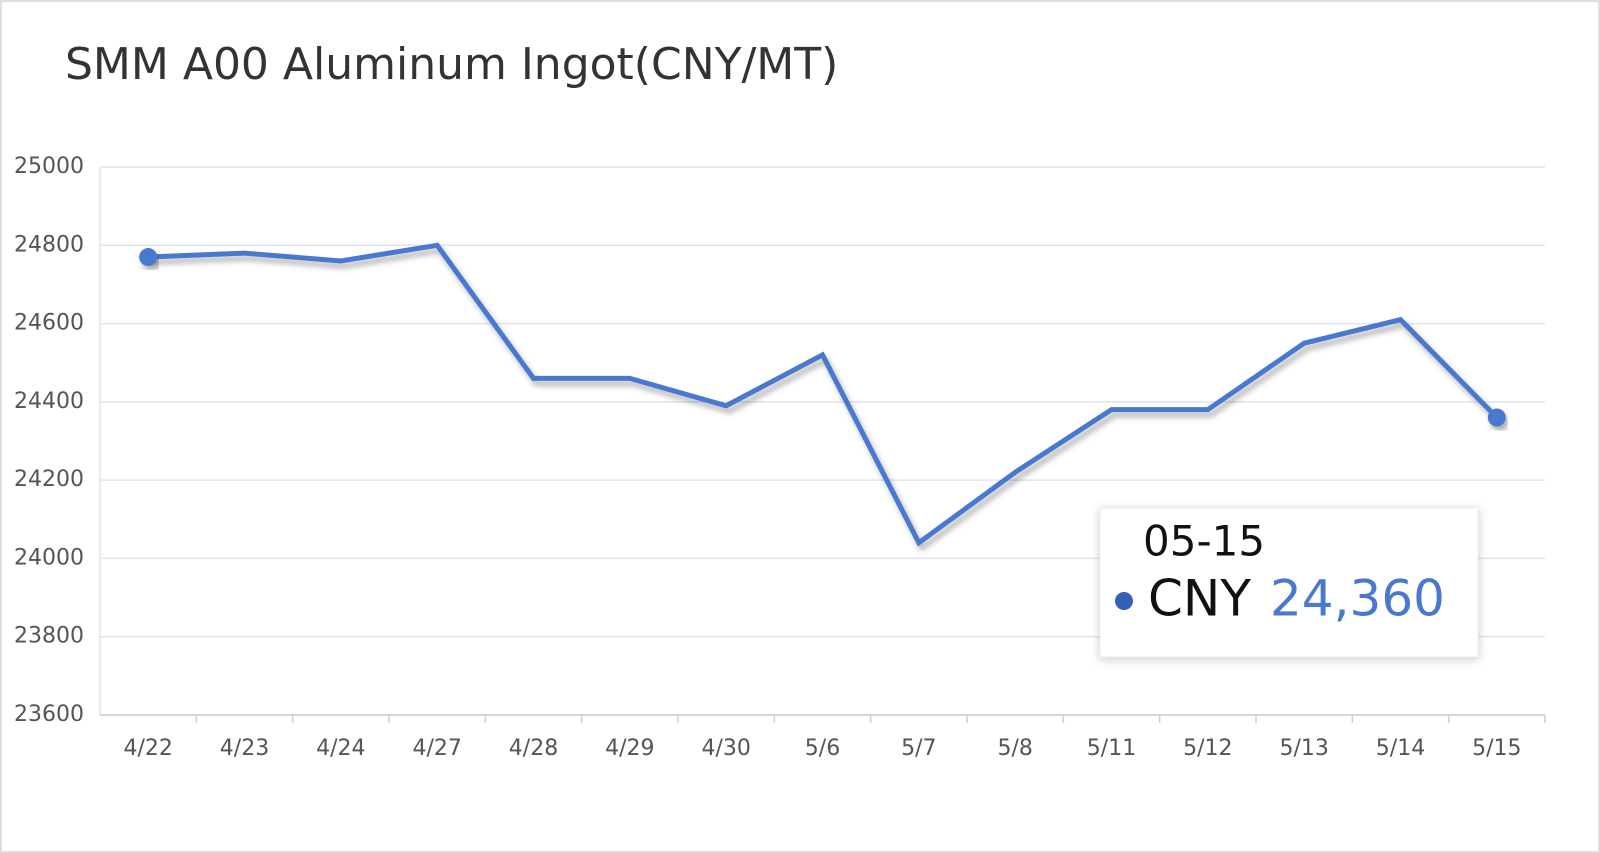 This screenshot has width=1600, height=853. I want to click on y-tick-label: 24800, so click(49, 244).